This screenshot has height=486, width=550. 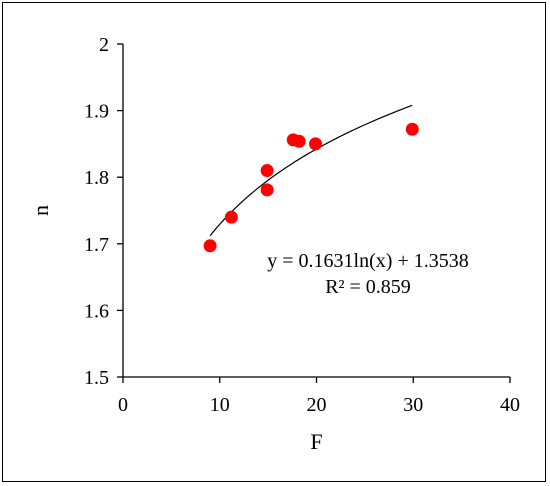 I want to click on trendline-equation: y = 0.1631ln(x) + 1.3538, so click(x=367, y=261).